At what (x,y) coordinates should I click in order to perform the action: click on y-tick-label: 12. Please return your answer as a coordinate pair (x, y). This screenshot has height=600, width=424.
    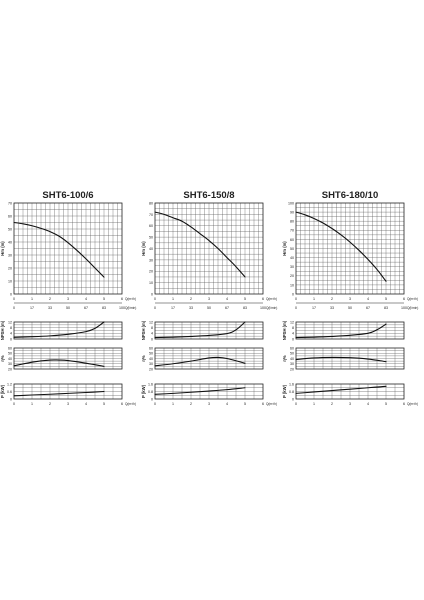
    Looking at the image, I should click on (10, 322).